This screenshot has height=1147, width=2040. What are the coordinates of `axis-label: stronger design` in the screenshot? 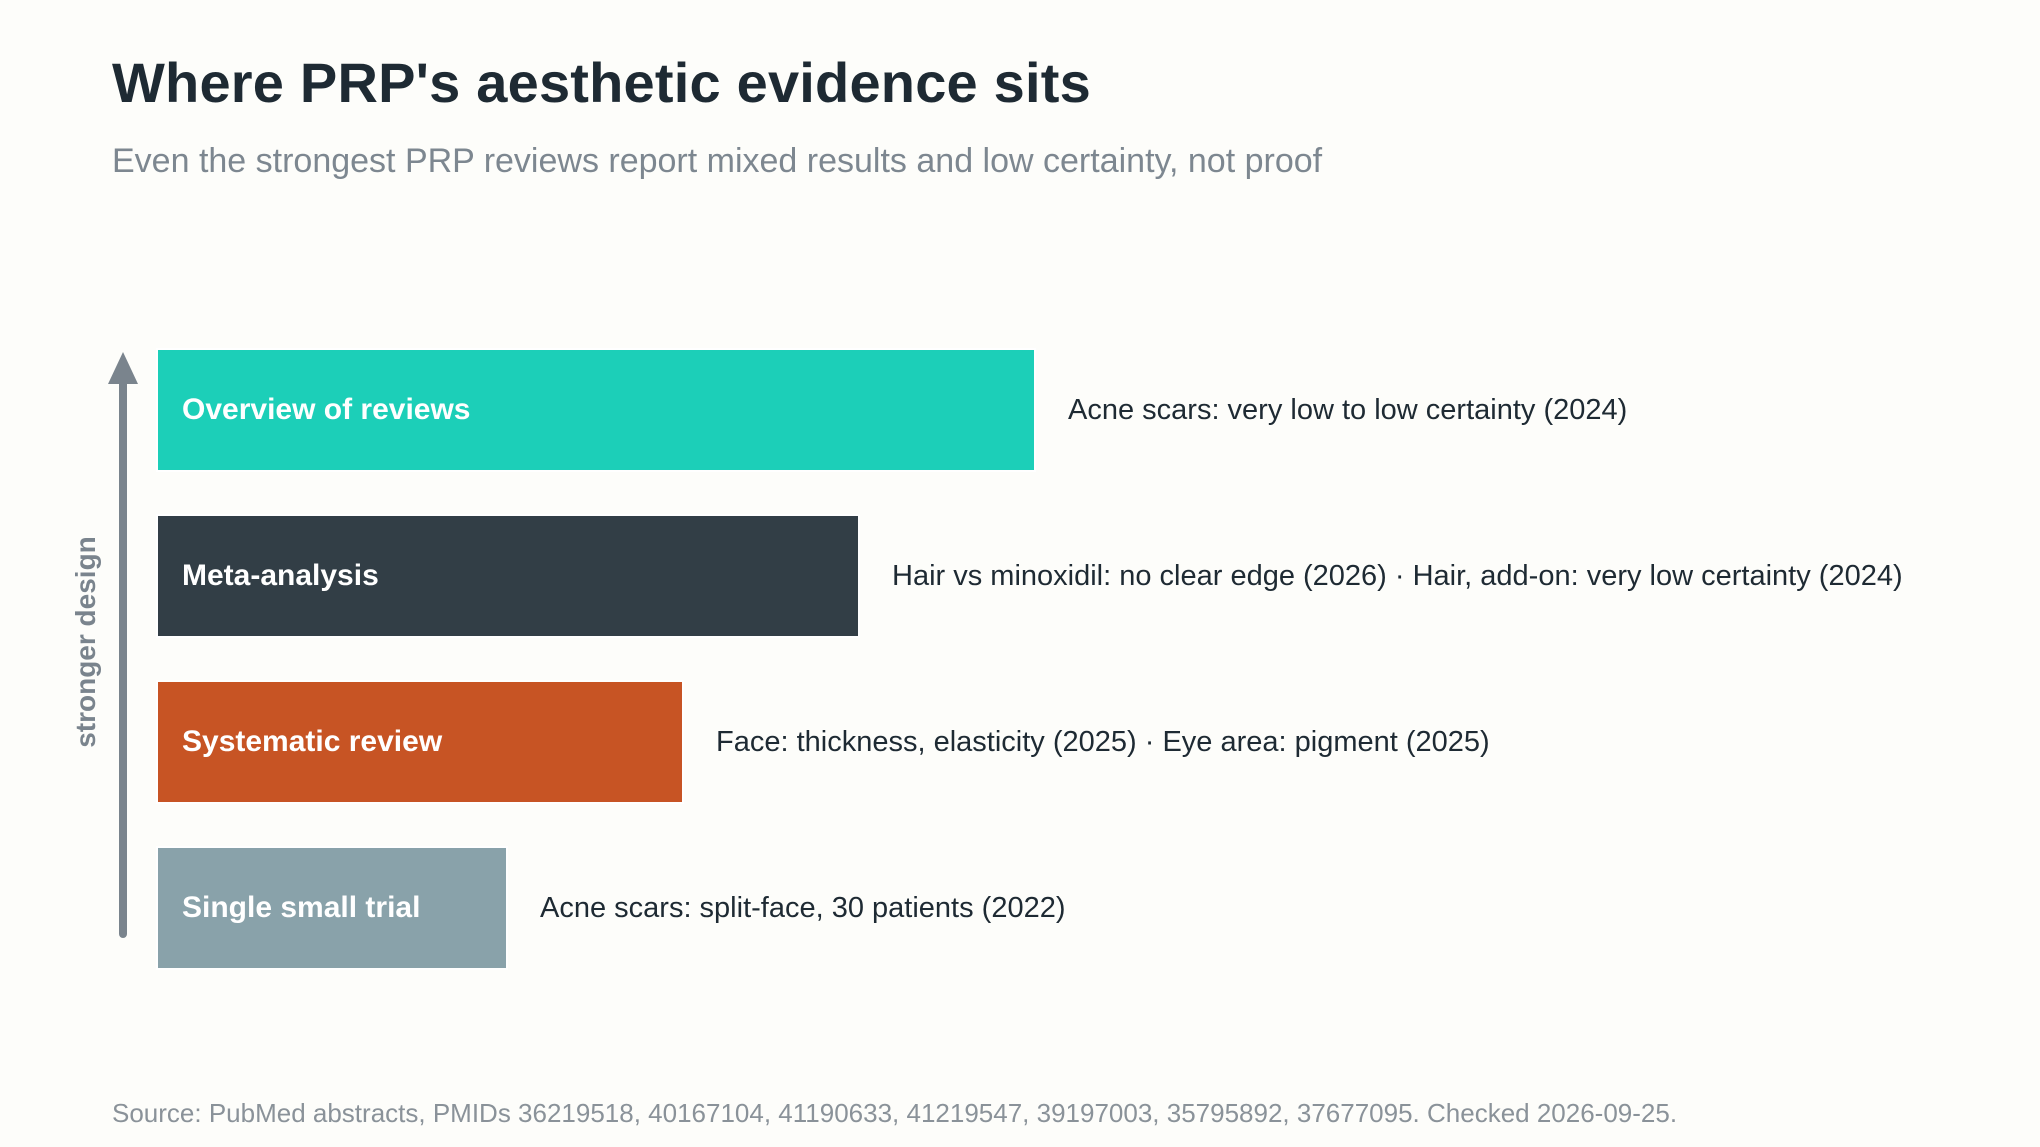 It's located at (85, 642).